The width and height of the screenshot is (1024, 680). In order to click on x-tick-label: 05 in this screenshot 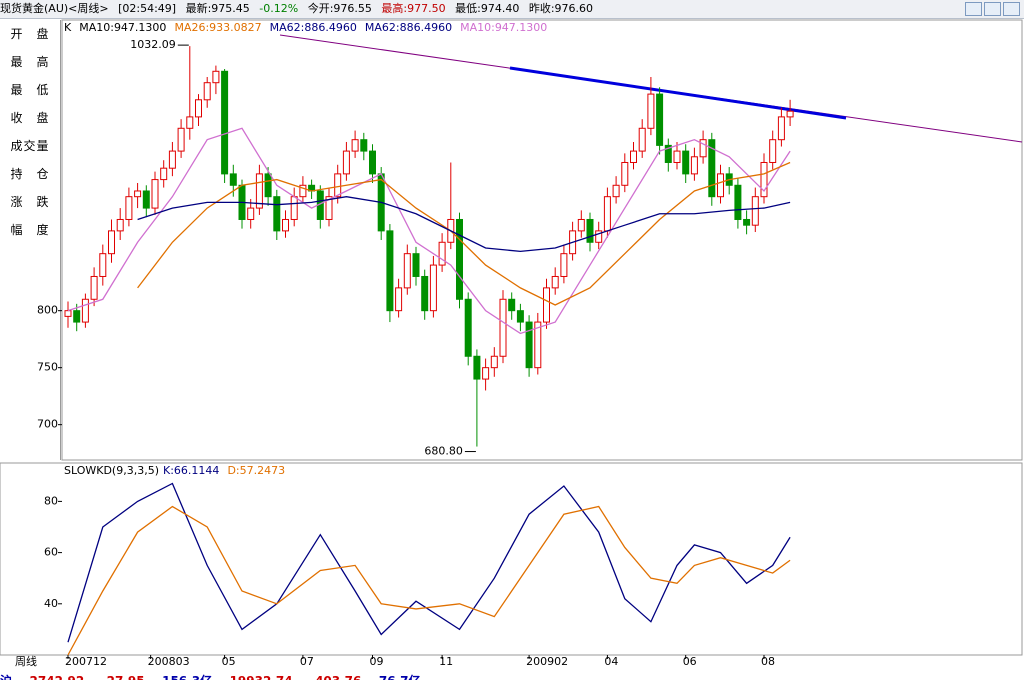, I will do `click(229, 661)`.